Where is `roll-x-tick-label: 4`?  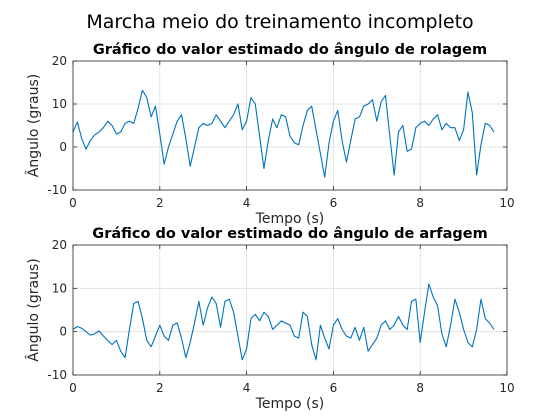 roll-x-tick-label: 4 is located at coordinates (247, 203).